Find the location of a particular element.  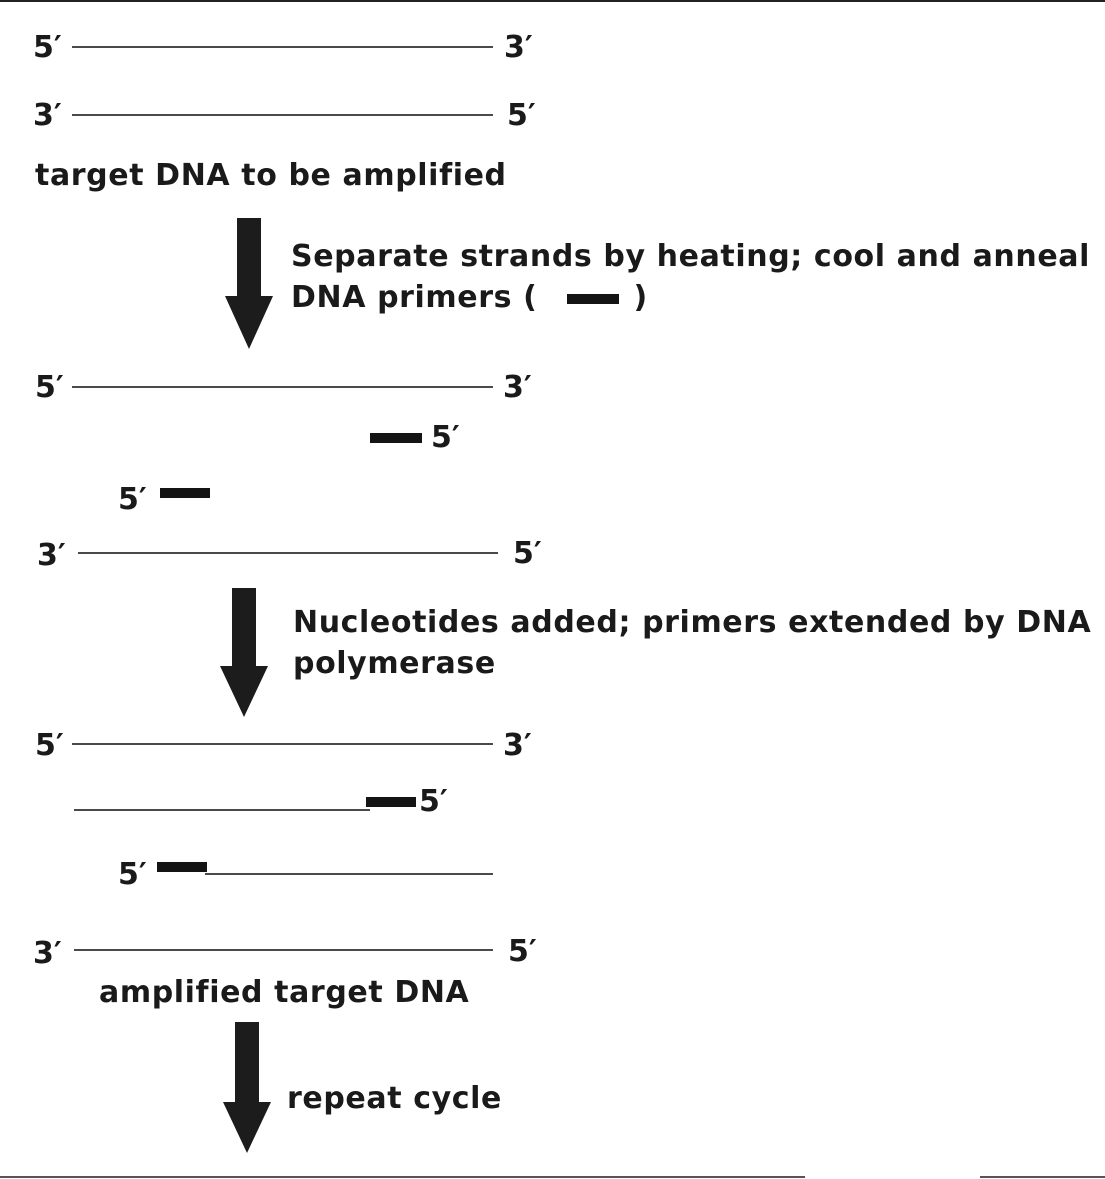

step-2-text-line-2: polymerase is located at coordinates (394, 663).